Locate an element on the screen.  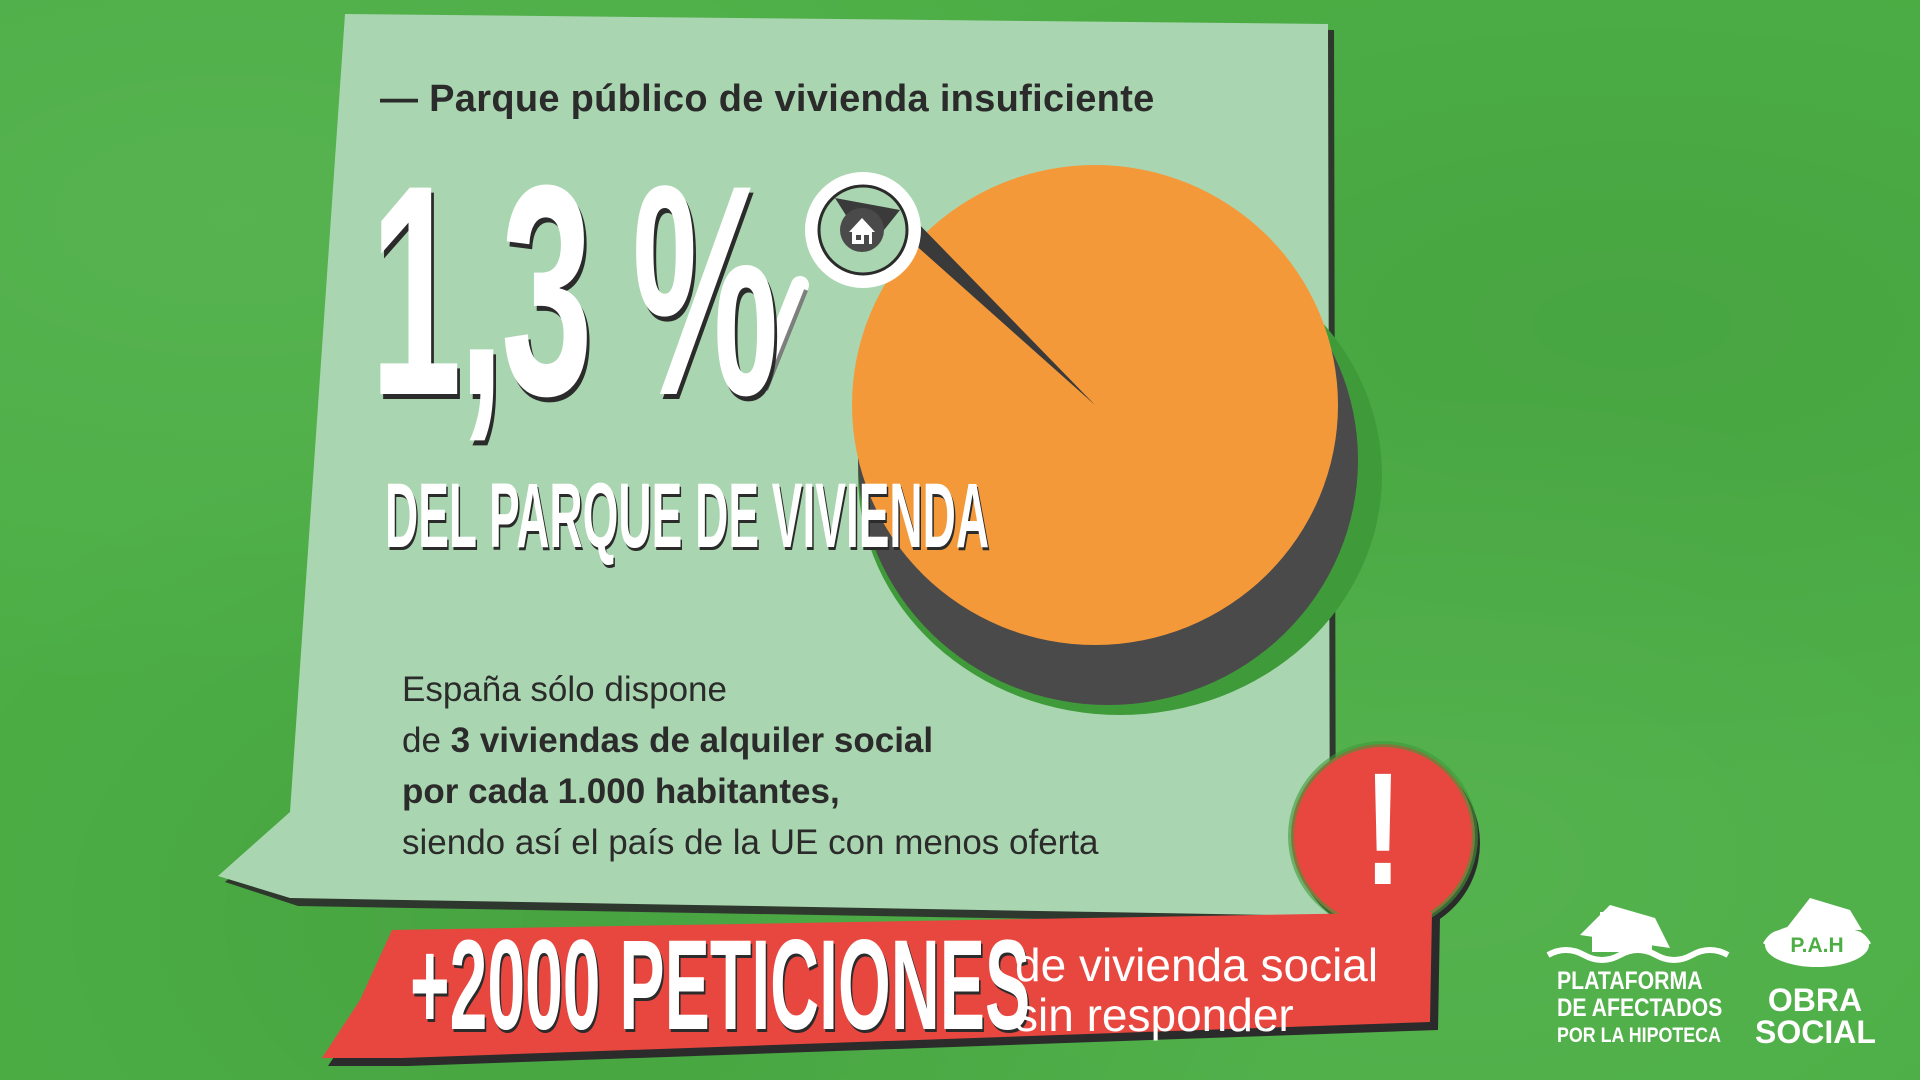
alert-circle is located at coordinates (1383, 836).